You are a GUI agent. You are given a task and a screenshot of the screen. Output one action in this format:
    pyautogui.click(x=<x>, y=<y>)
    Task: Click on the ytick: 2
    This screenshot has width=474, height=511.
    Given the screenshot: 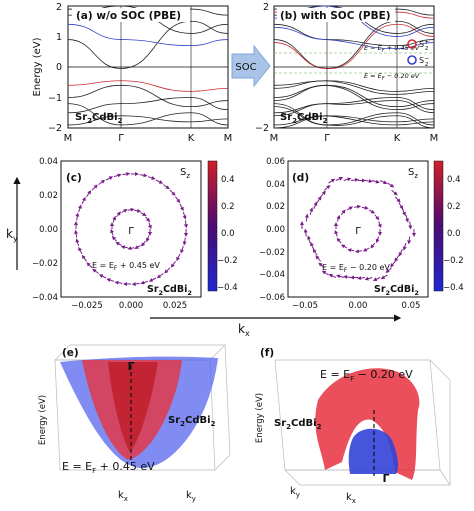 What is the action you would take?
    pyautogui.click(x=266, y=7)
    